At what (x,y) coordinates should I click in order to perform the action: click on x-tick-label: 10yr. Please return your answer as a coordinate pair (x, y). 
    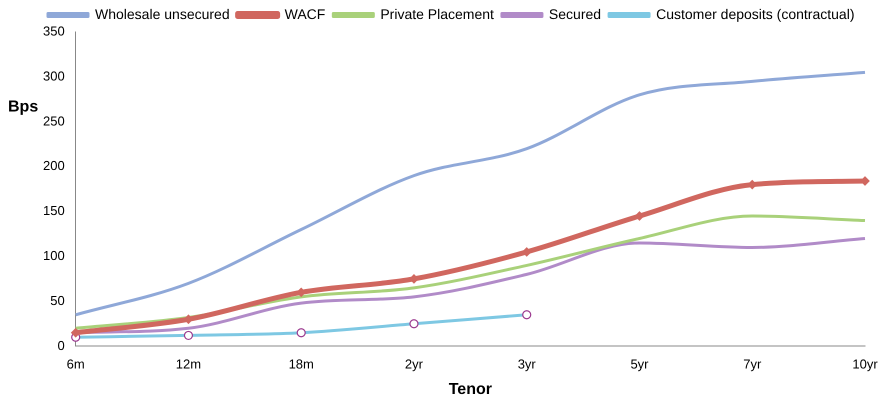
    Looking at the image, I should click on (865, 364).